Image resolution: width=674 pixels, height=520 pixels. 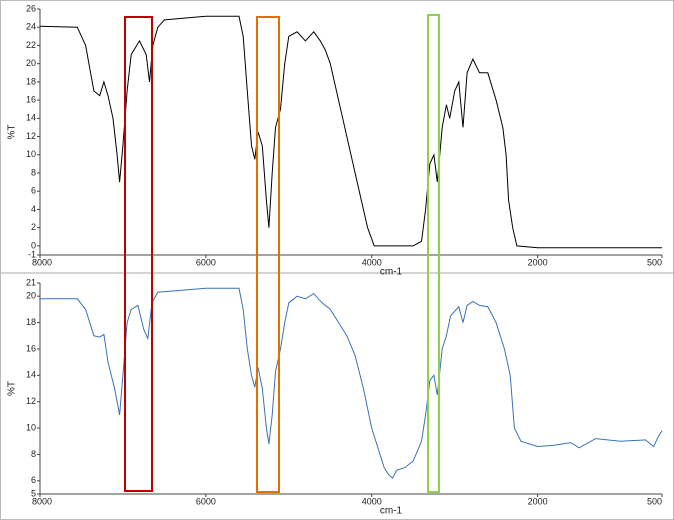 I want to click on y-tick-label: -1, so click(x=32, y=254).